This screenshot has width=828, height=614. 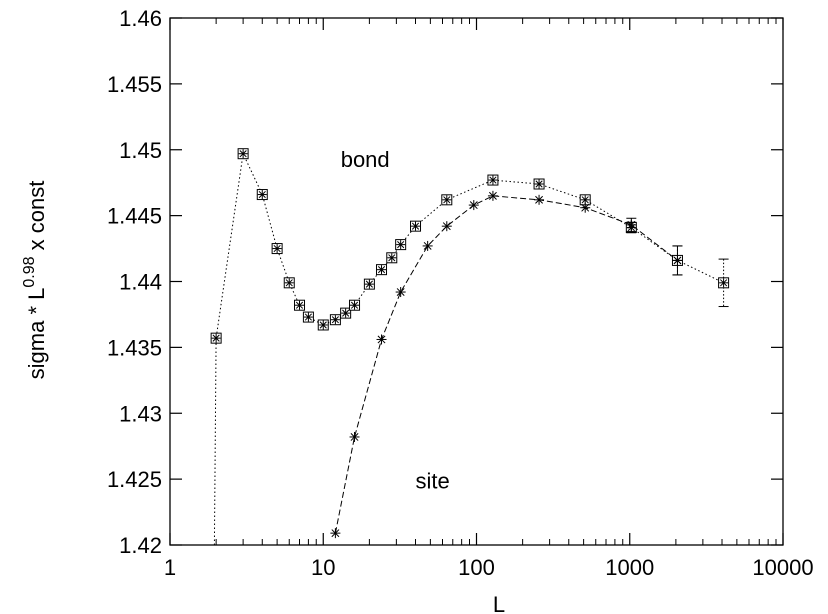 What do you see at coordinates (140, 545) in the screenshot?
I see `y-tick-label: 1.42` at bounding box center [140, 545].